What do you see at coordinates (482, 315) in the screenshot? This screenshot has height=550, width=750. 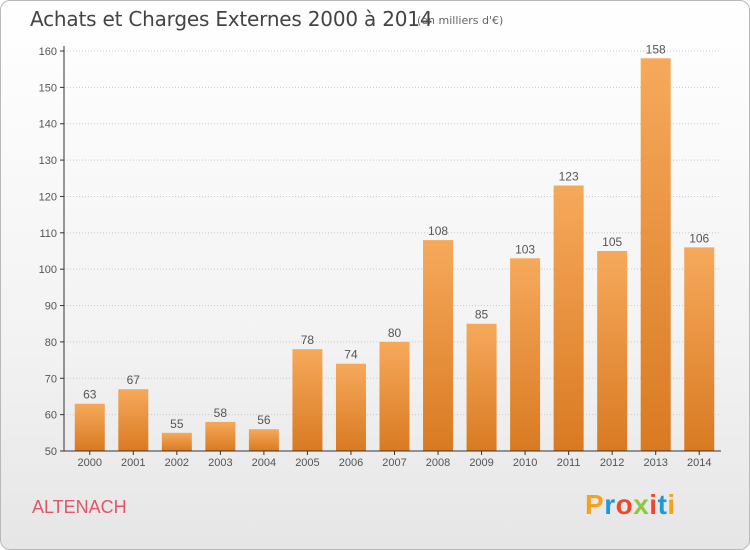 I see `data-label: 85` at bounding box center [482, 315].